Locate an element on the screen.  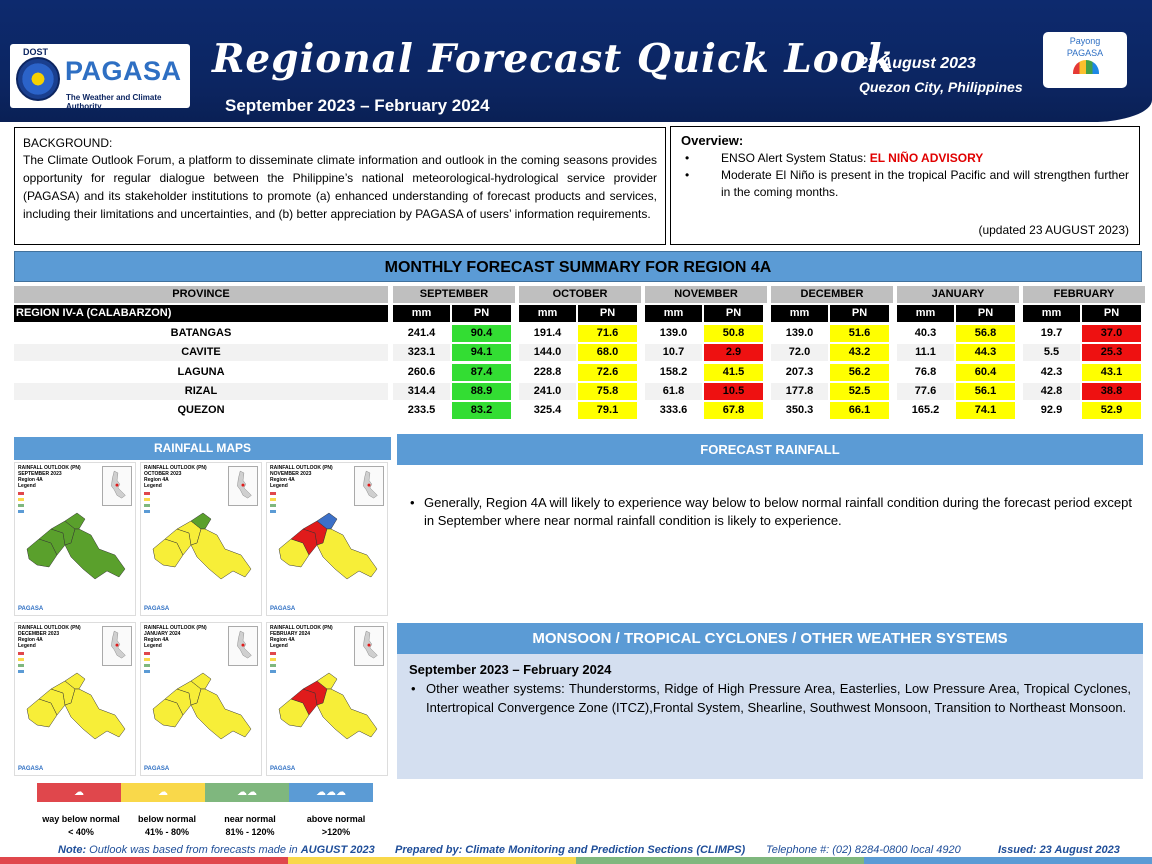
region-label: REGION IV-A (CALABARZON) is located at coordinates (201, 313).